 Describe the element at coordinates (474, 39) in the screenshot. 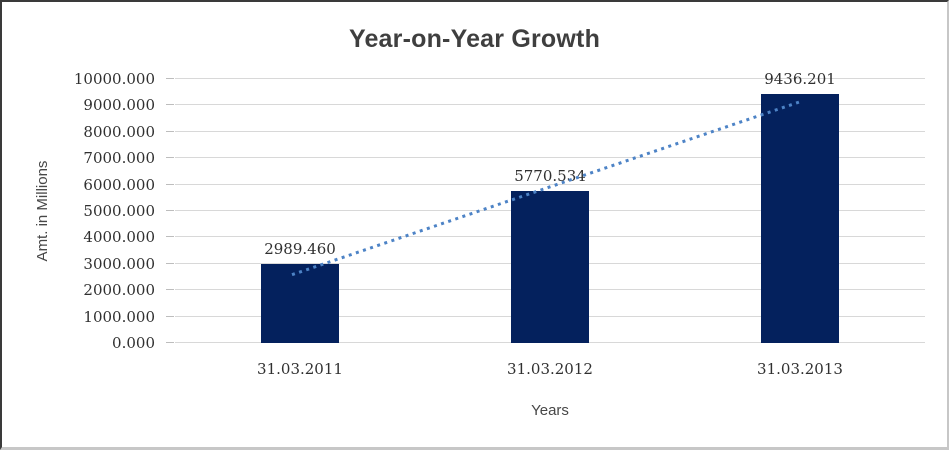

I see `chart-title: Year-on-Year Growth` at that location.